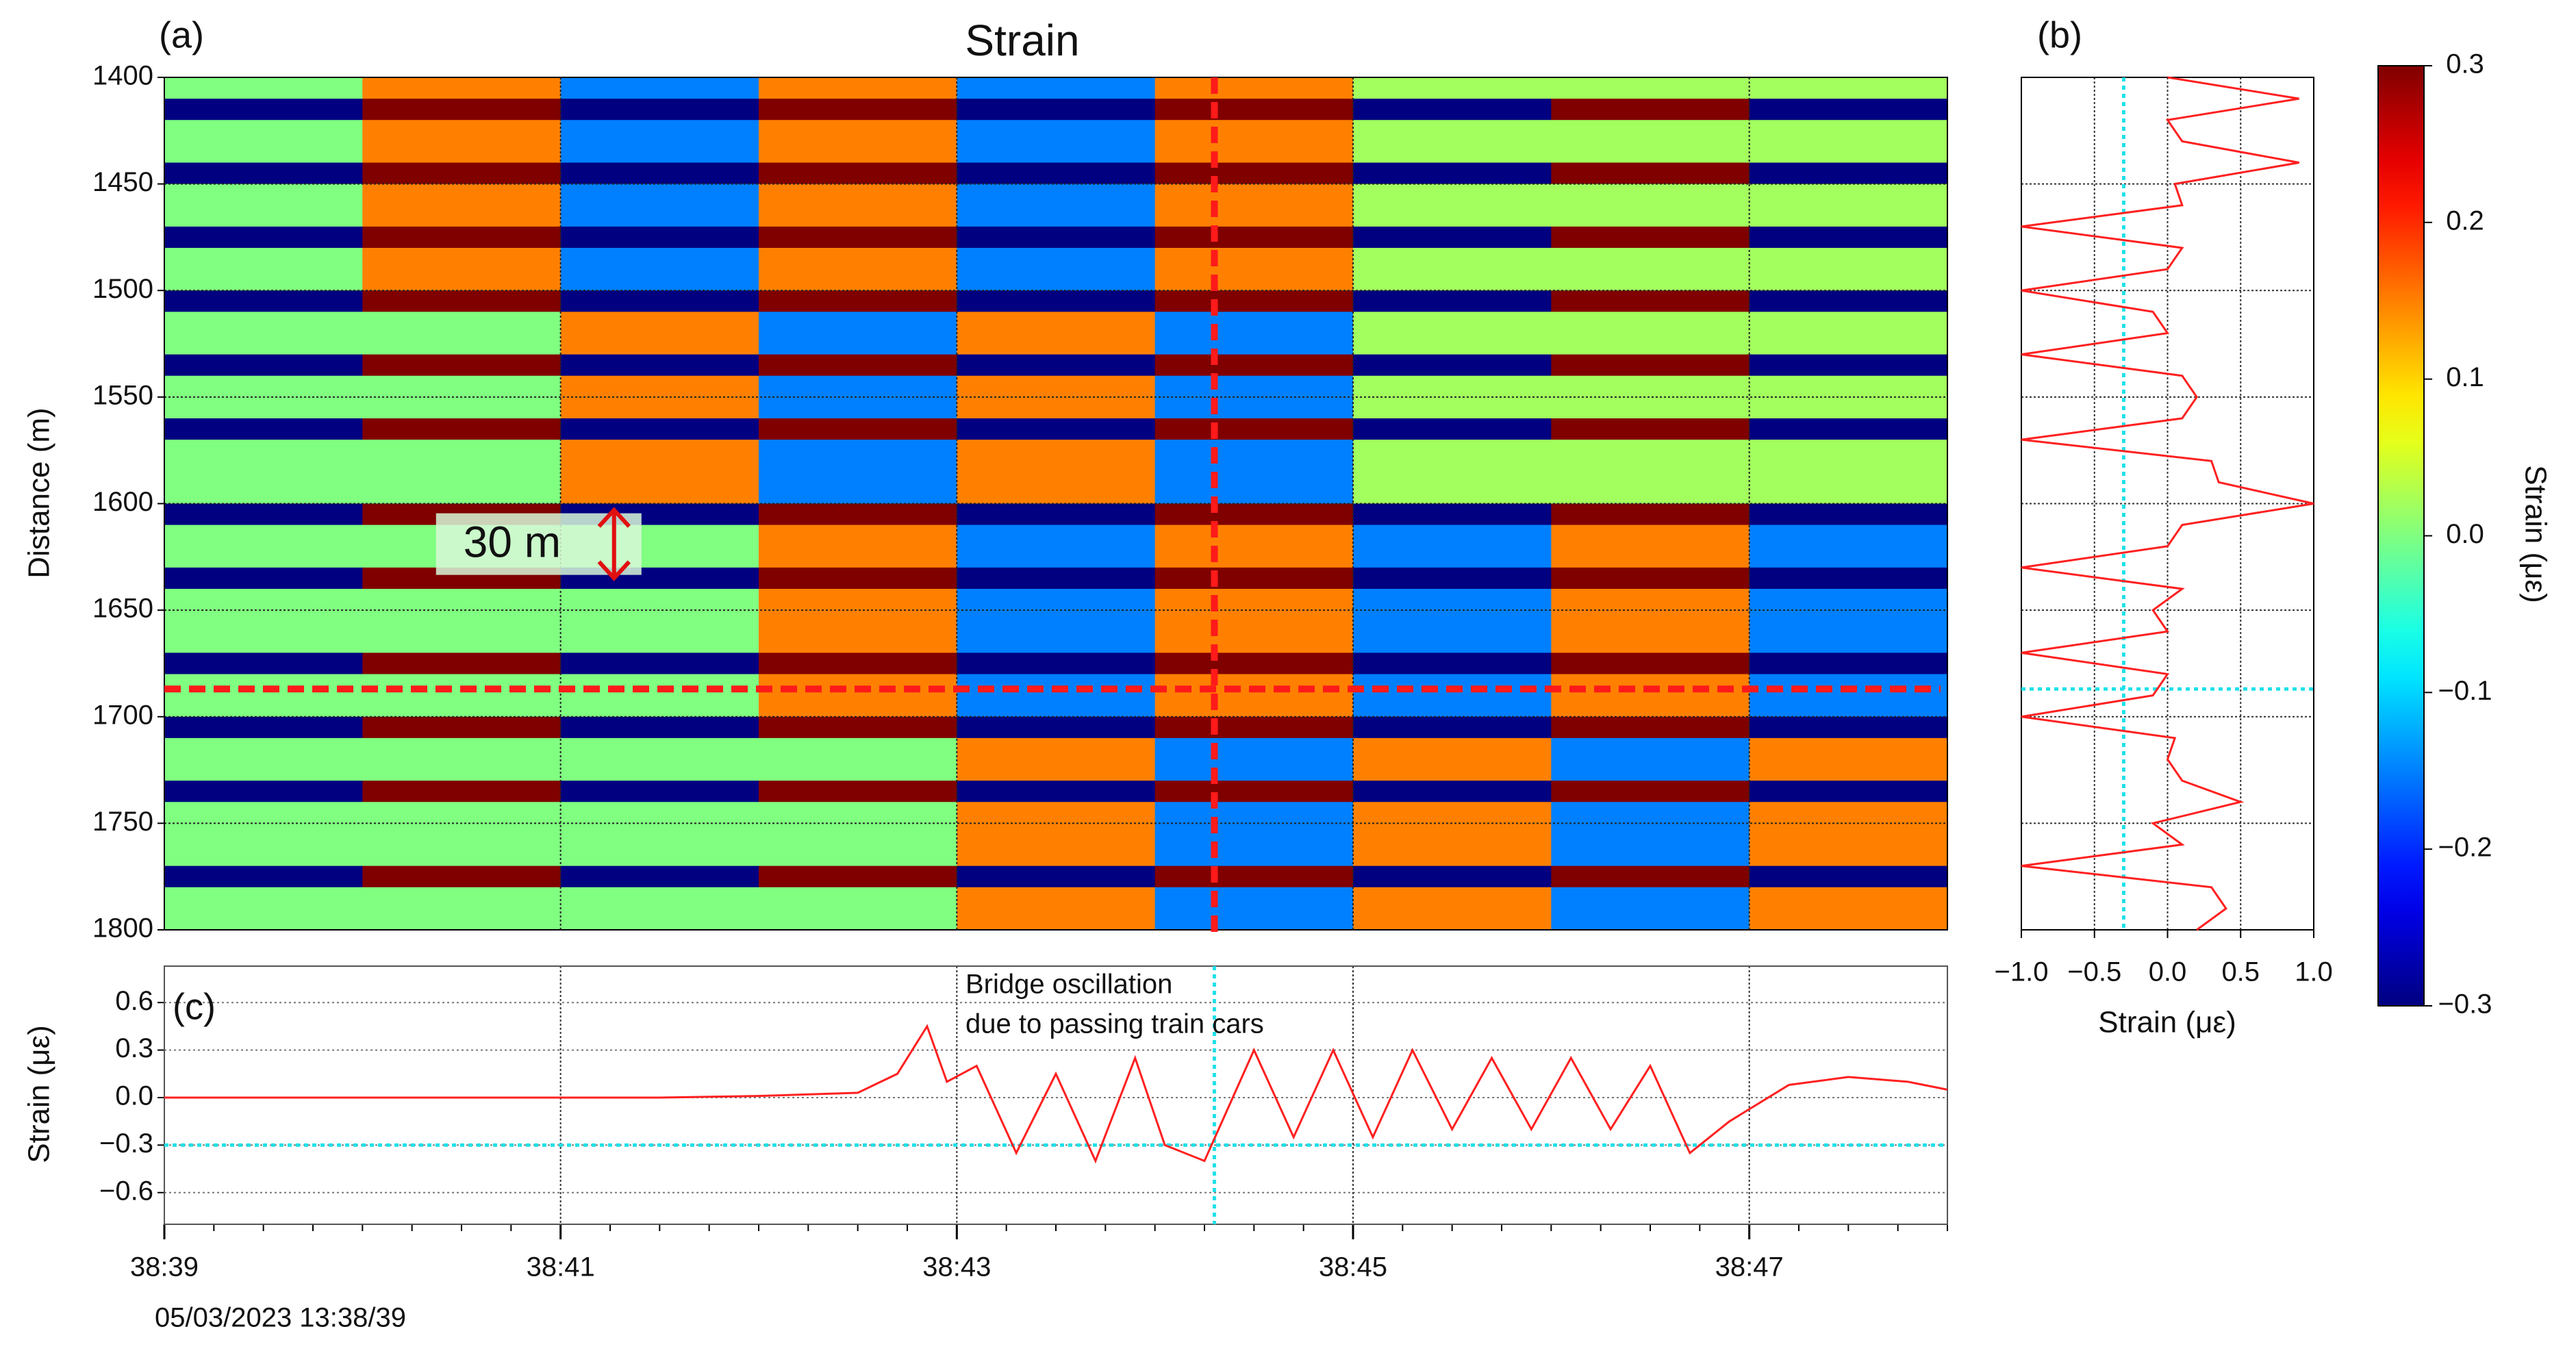  What do you see at coordinates (2465, 377) in the screenshot?
I see `colorbar-tick-label: 0.1` at bounding box center [2465, 377].